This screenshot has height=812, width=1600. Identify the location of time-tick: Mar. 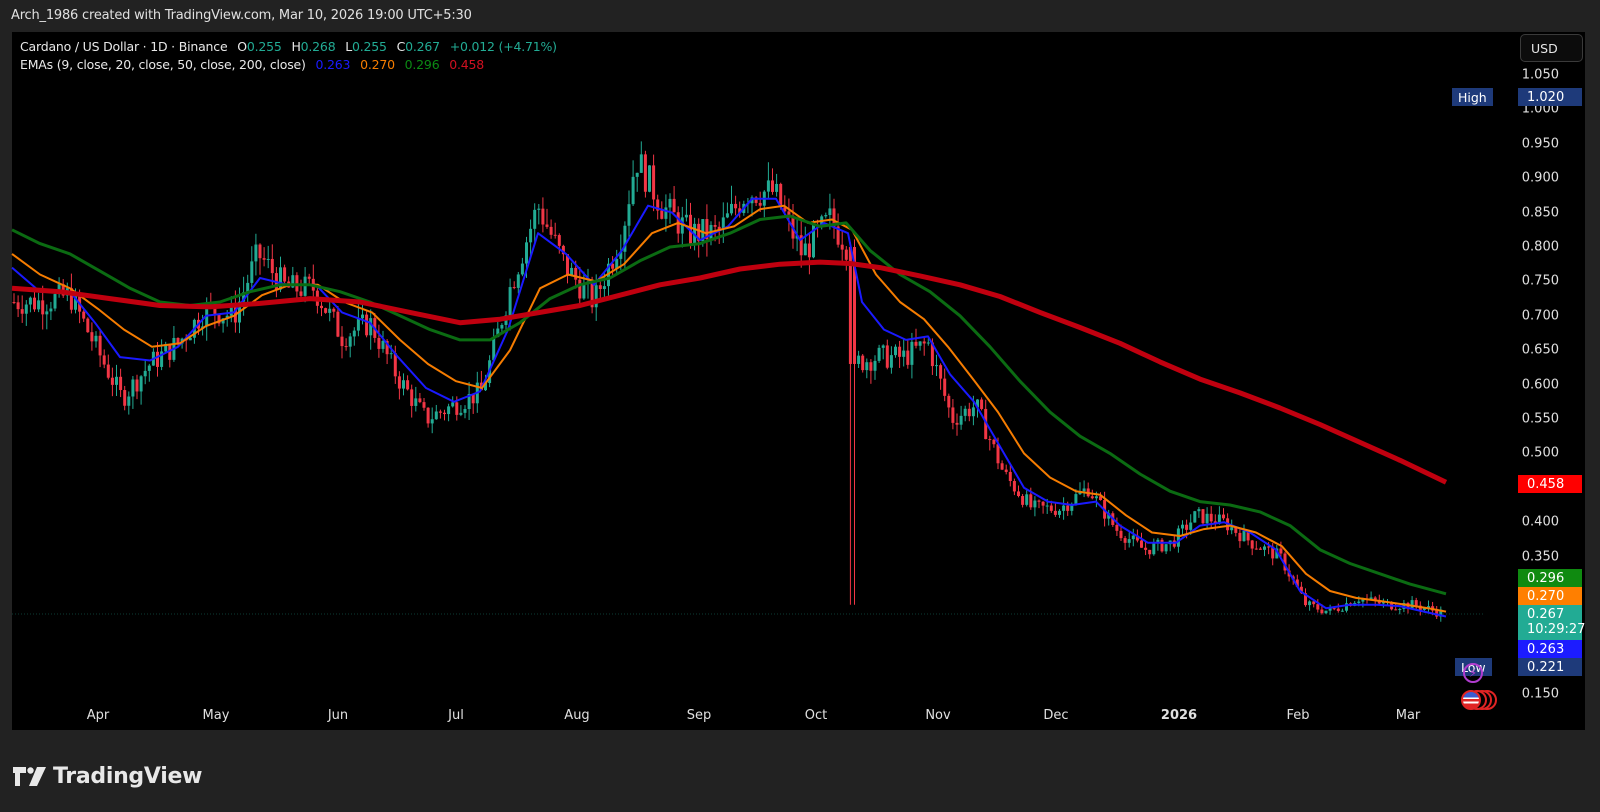
(1408, 715).